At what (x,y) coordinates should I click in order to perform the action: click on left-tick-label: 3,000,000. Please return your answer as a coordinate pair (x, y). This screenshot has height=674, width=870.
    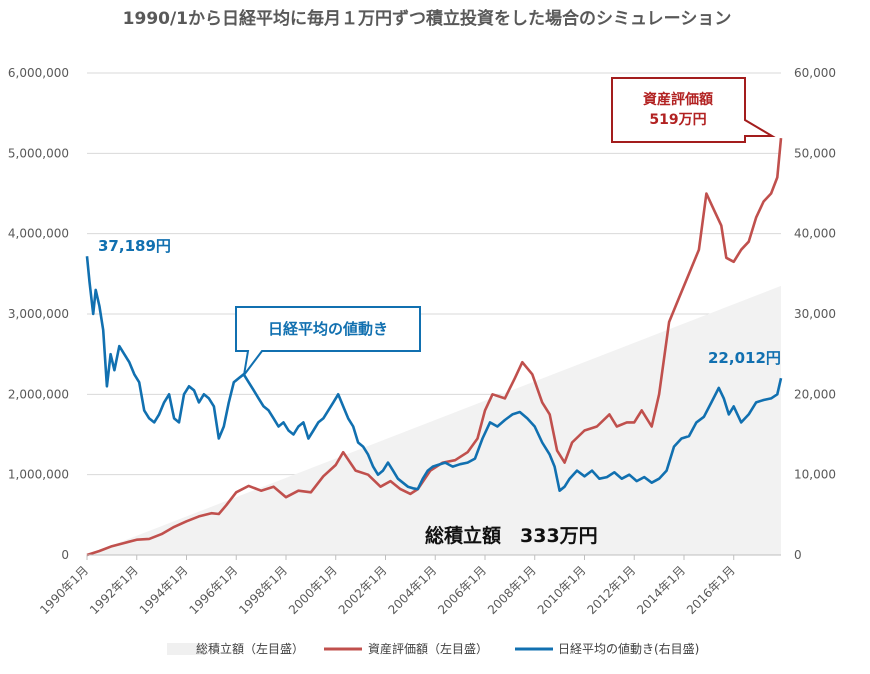
    Looking at the image, I should click on (38, 314).